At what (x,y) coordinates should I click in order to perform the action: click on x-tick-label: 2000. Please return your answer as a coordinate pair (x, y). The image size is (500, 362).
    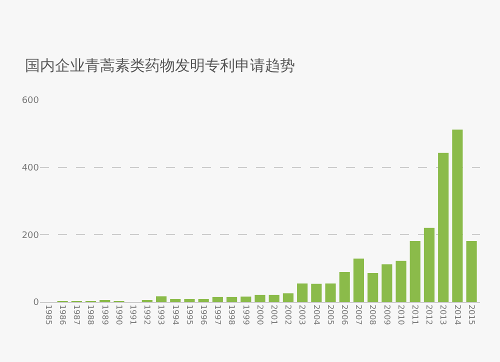
    Looking at the image, I should click on (259, 314).